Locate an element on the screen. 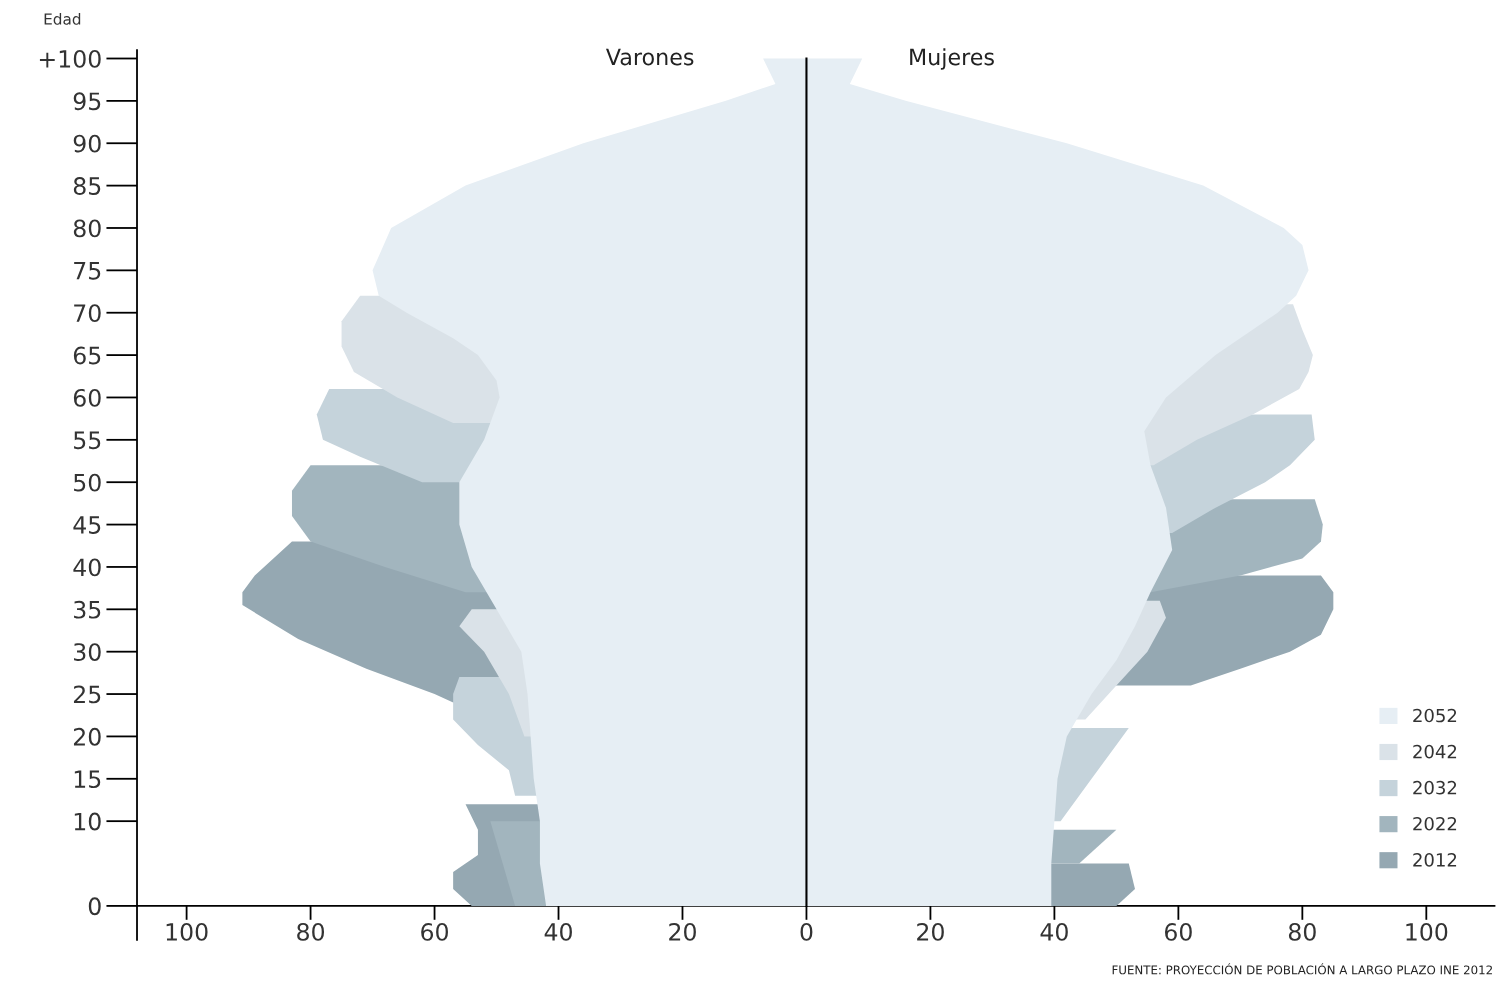 This screenshot has width=1499, height=981. annotation: Mujeres is located at coordinates (952, 59).